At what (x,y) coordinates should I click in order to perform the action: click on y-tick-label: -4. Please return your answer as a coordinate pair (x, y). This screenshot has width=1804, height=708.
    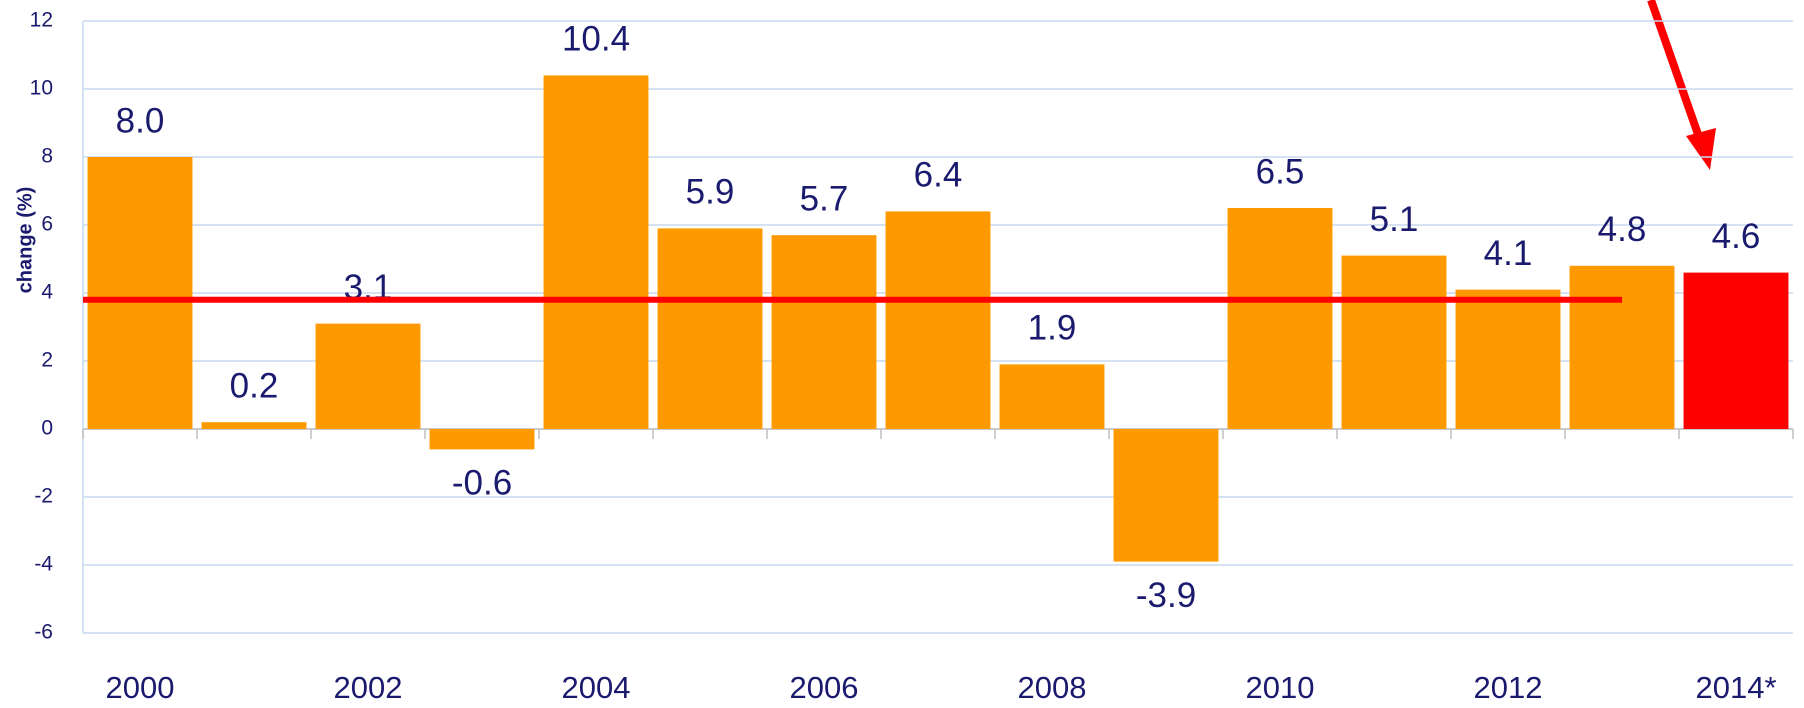
    Looking at the image, I should click on (43, 564).